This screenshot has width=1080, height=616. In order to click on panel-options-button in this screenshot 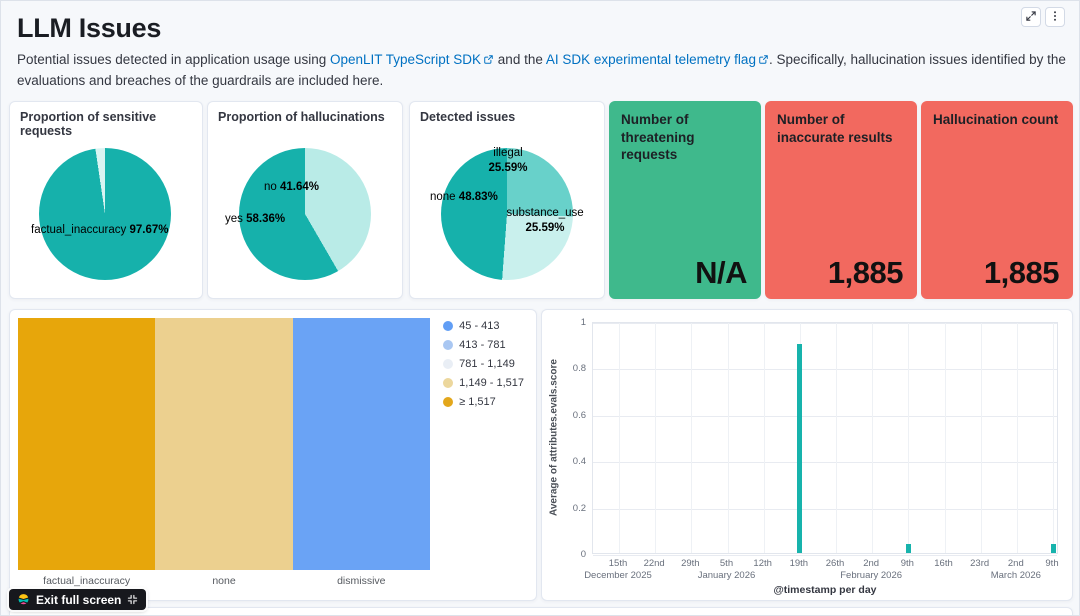, I will do `click(1055, 17)`.